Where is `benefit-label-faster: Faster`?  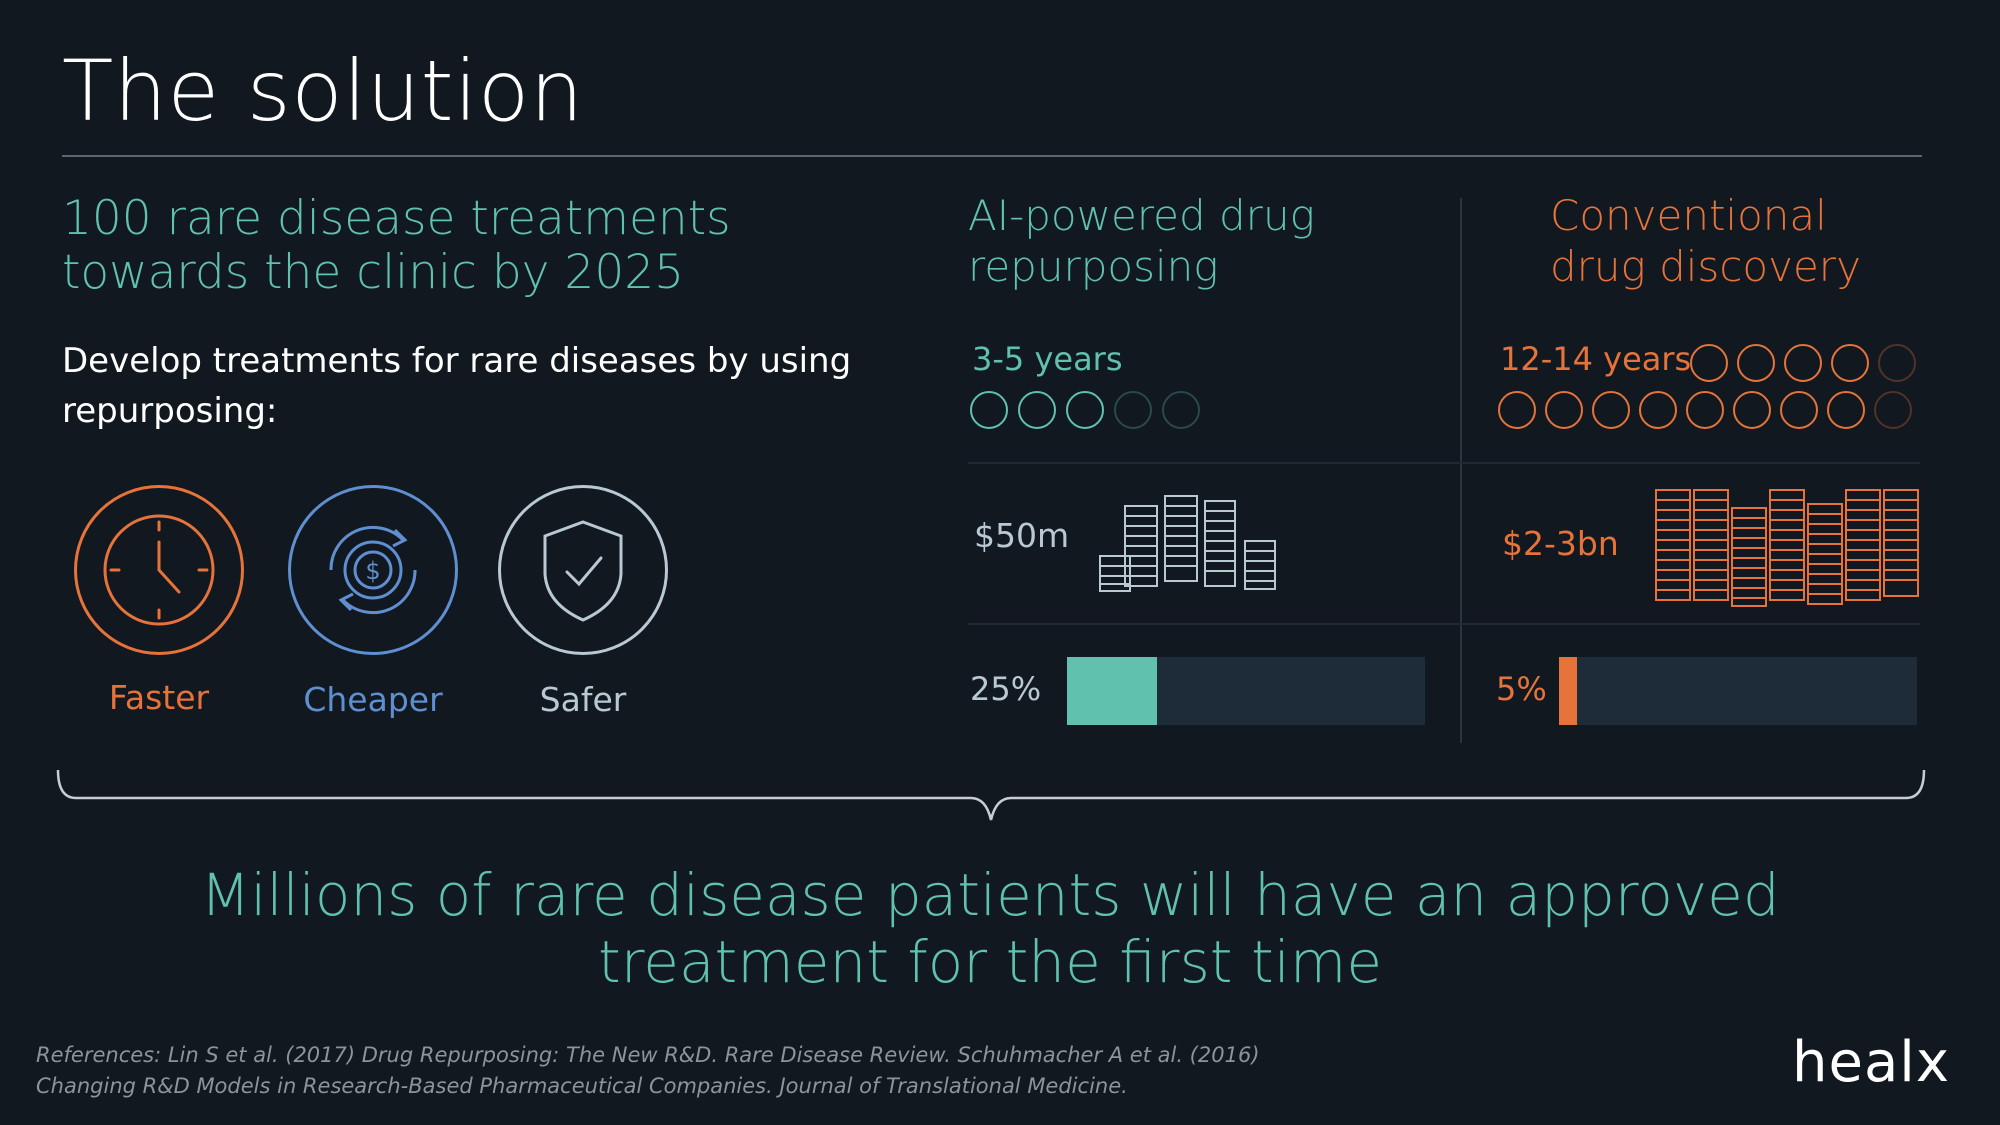
benefit-label-faster: Faster is located at coordinates (159, 697).